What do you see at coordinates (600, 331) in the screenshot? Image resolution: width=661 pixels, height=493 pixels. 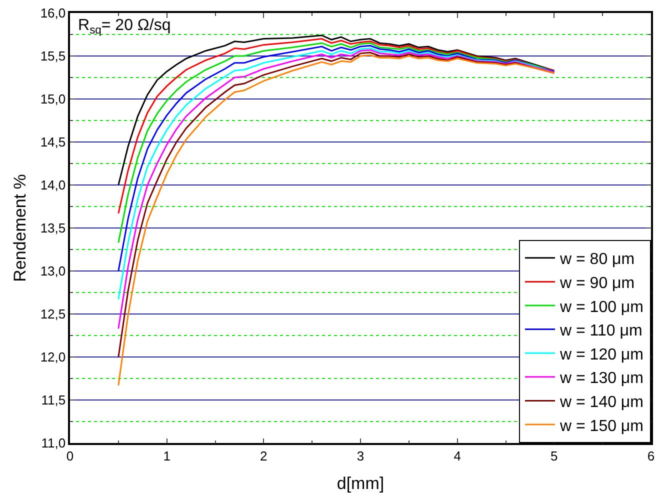 I see `legend-label: w = 110 μm` at bounding box center [600, 331].